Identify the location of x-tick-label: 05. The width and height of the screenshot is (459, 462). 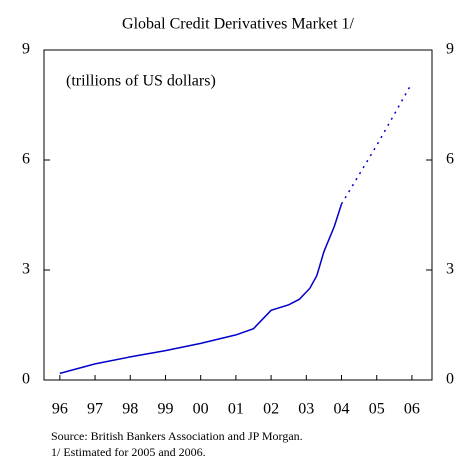
(377, 409).